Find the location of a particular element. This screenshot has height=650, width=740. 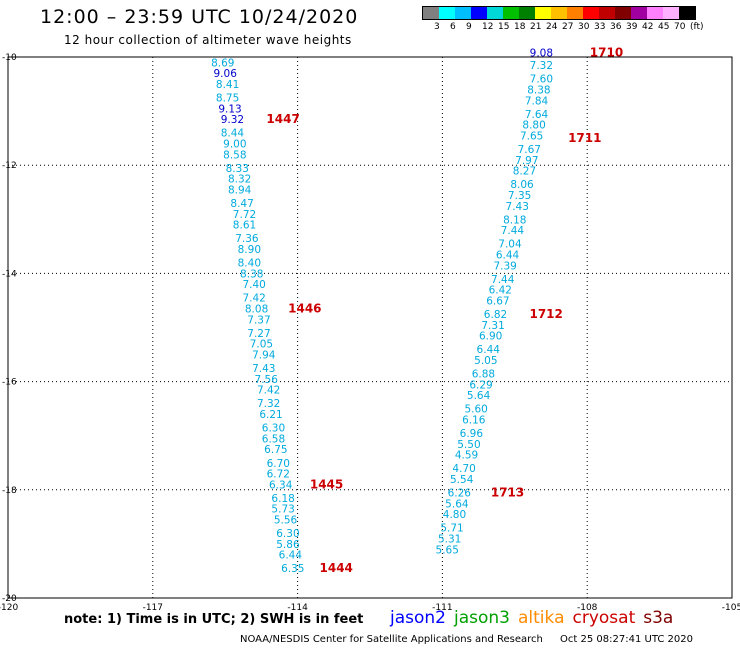

wave-height-label: 7.27 is located at coordinates (258, 334).